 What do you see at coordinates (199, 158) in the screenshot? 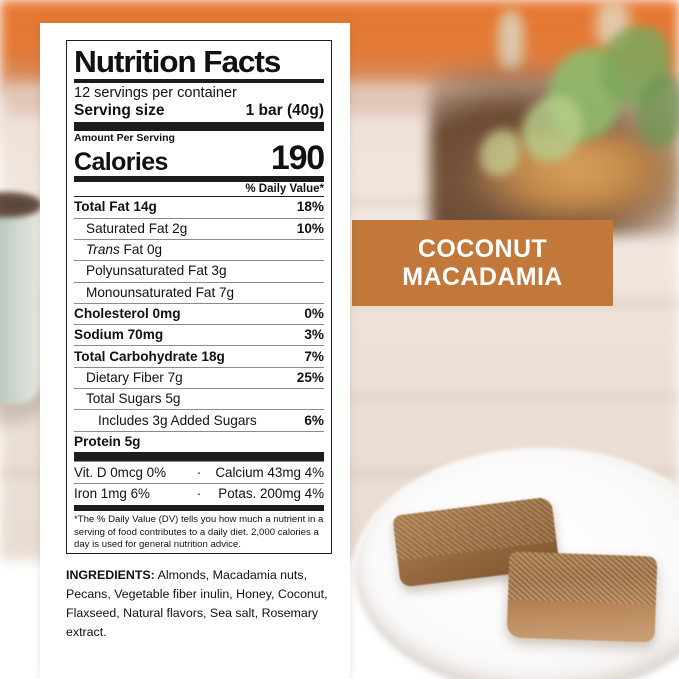
I see `calories-row: Calories 190` at bounding box center [199, 158].